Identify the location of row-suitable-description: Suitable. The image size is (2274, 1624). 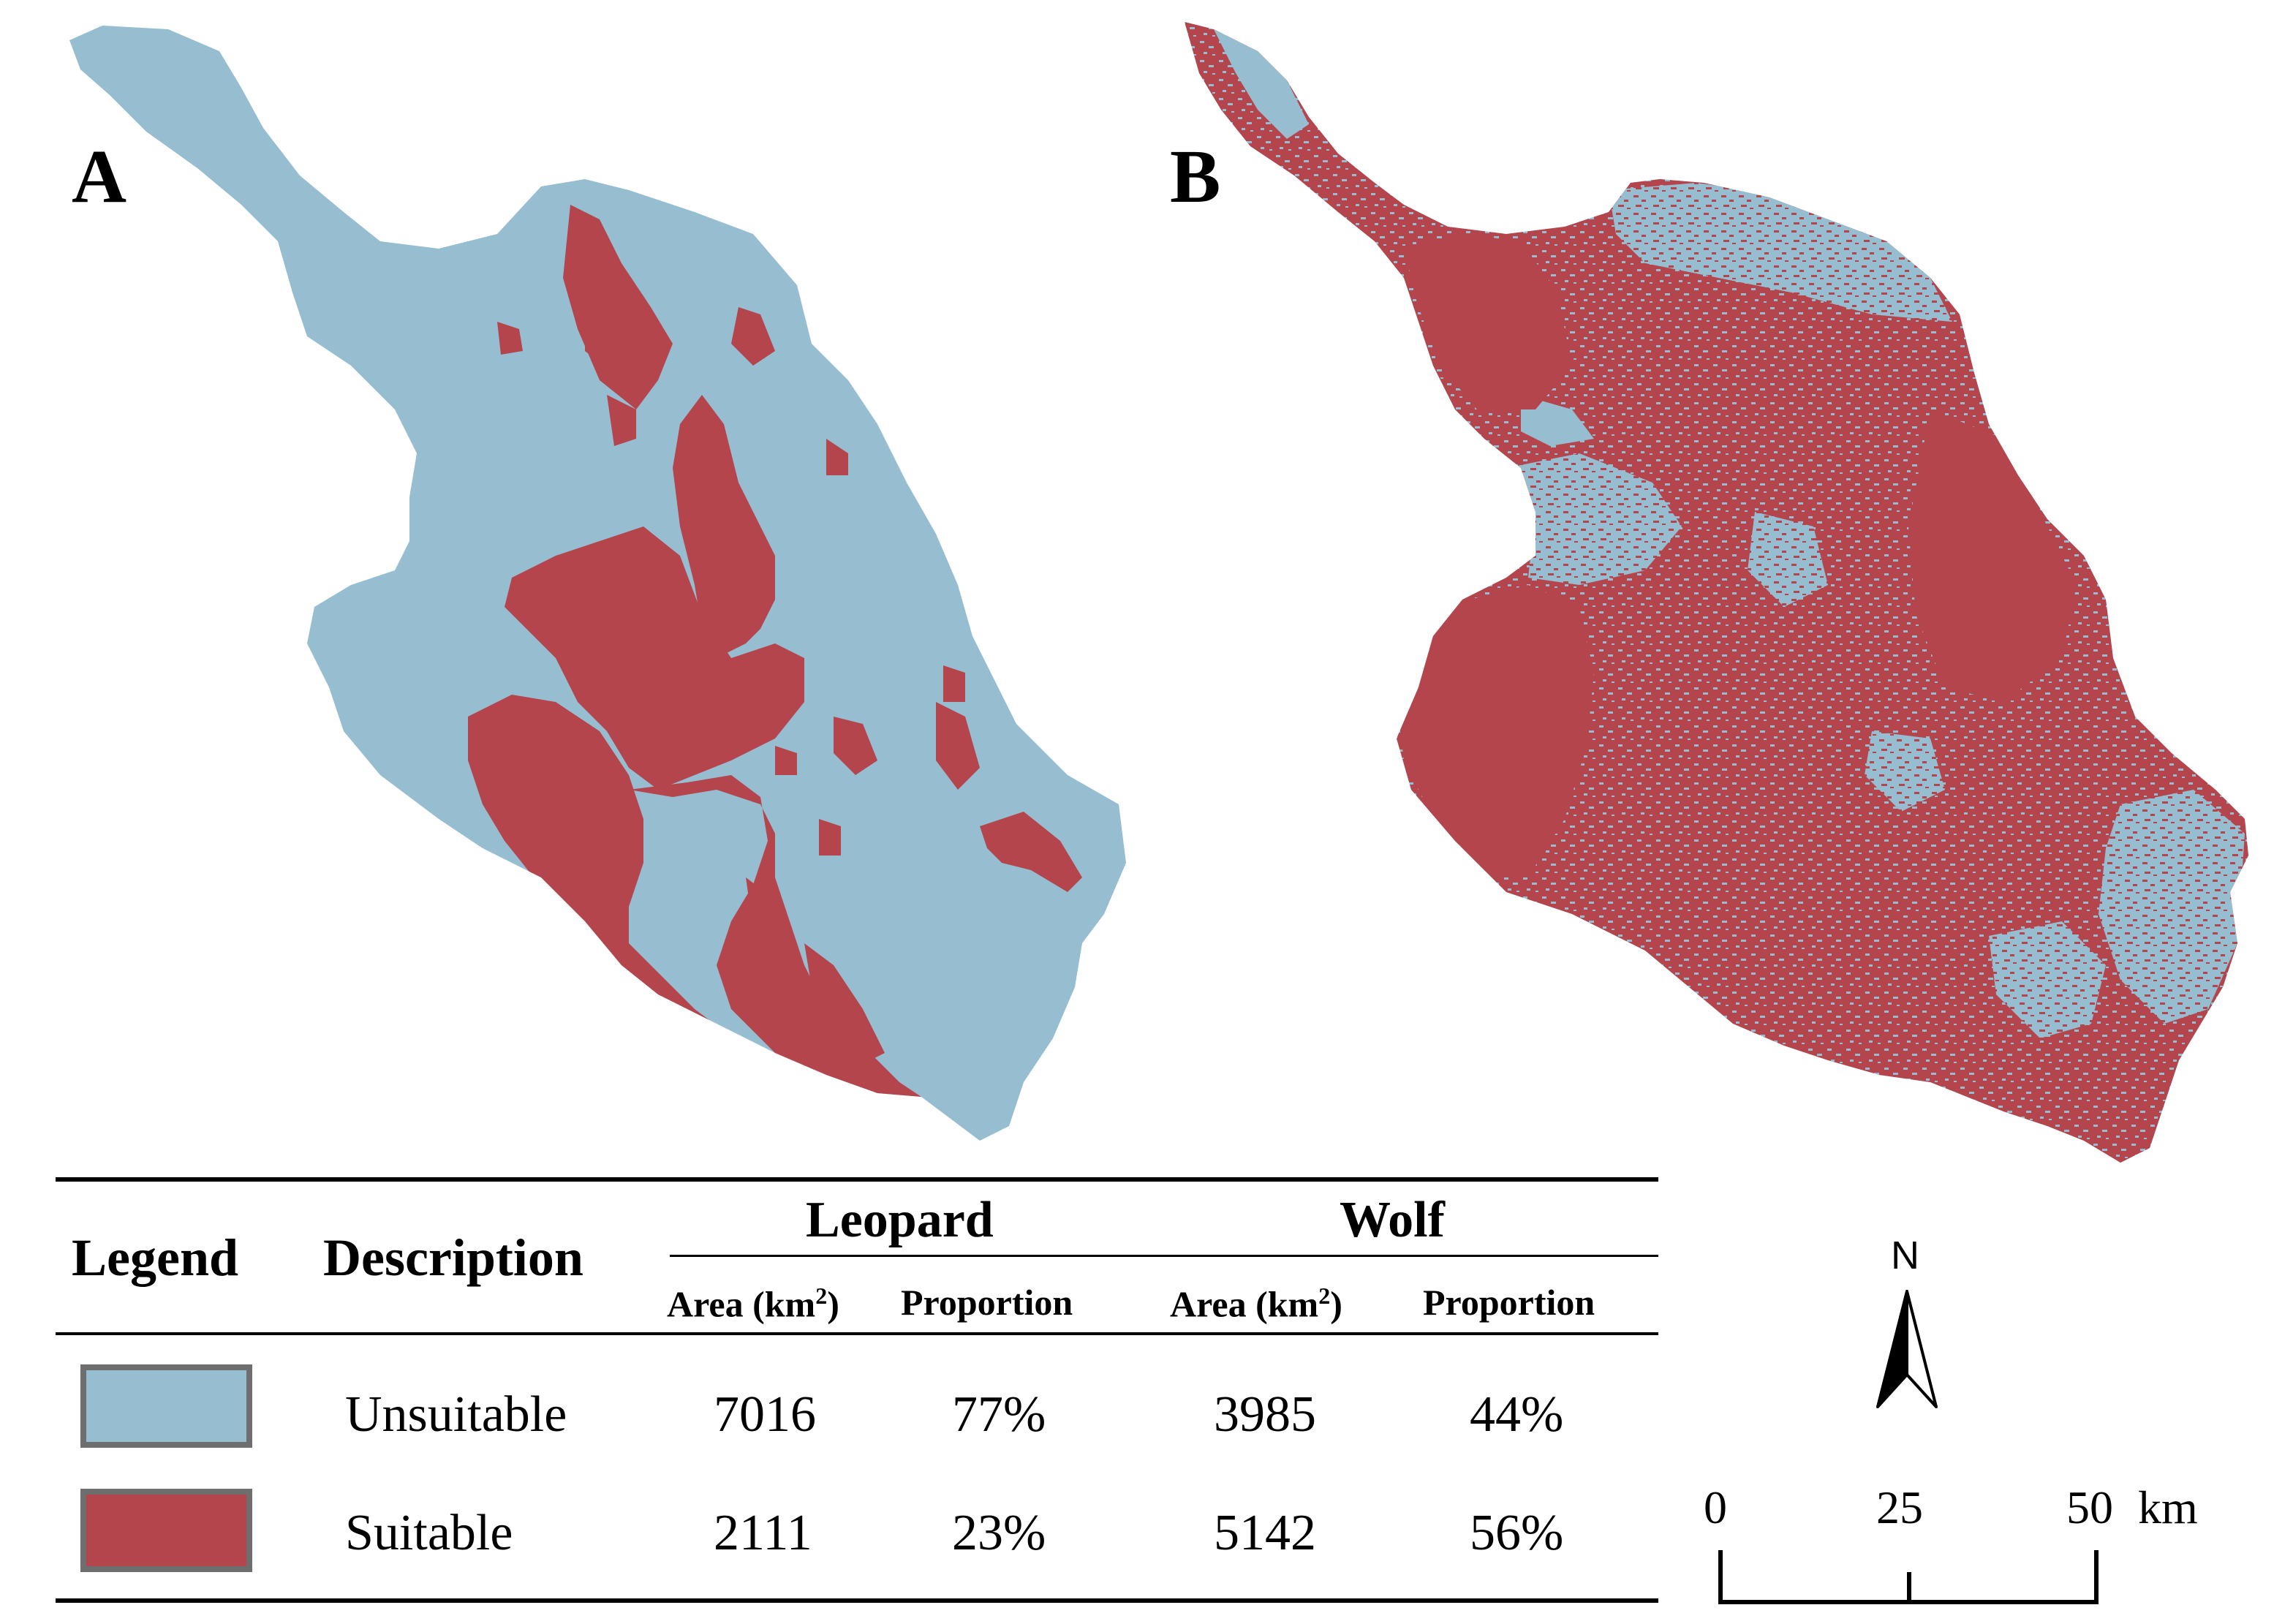
(429, 1533).